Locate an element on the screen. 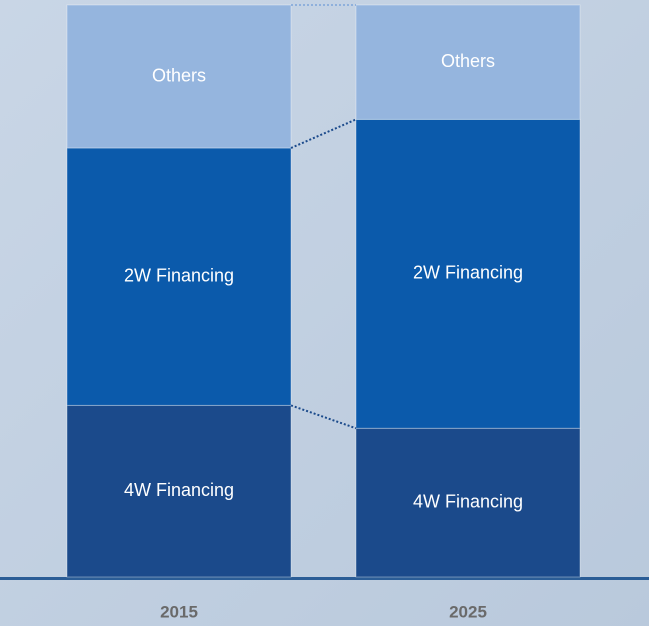 This screenshot has height=626, width=649. x-tick-label: 2025 is located at coordinates (468, 611).